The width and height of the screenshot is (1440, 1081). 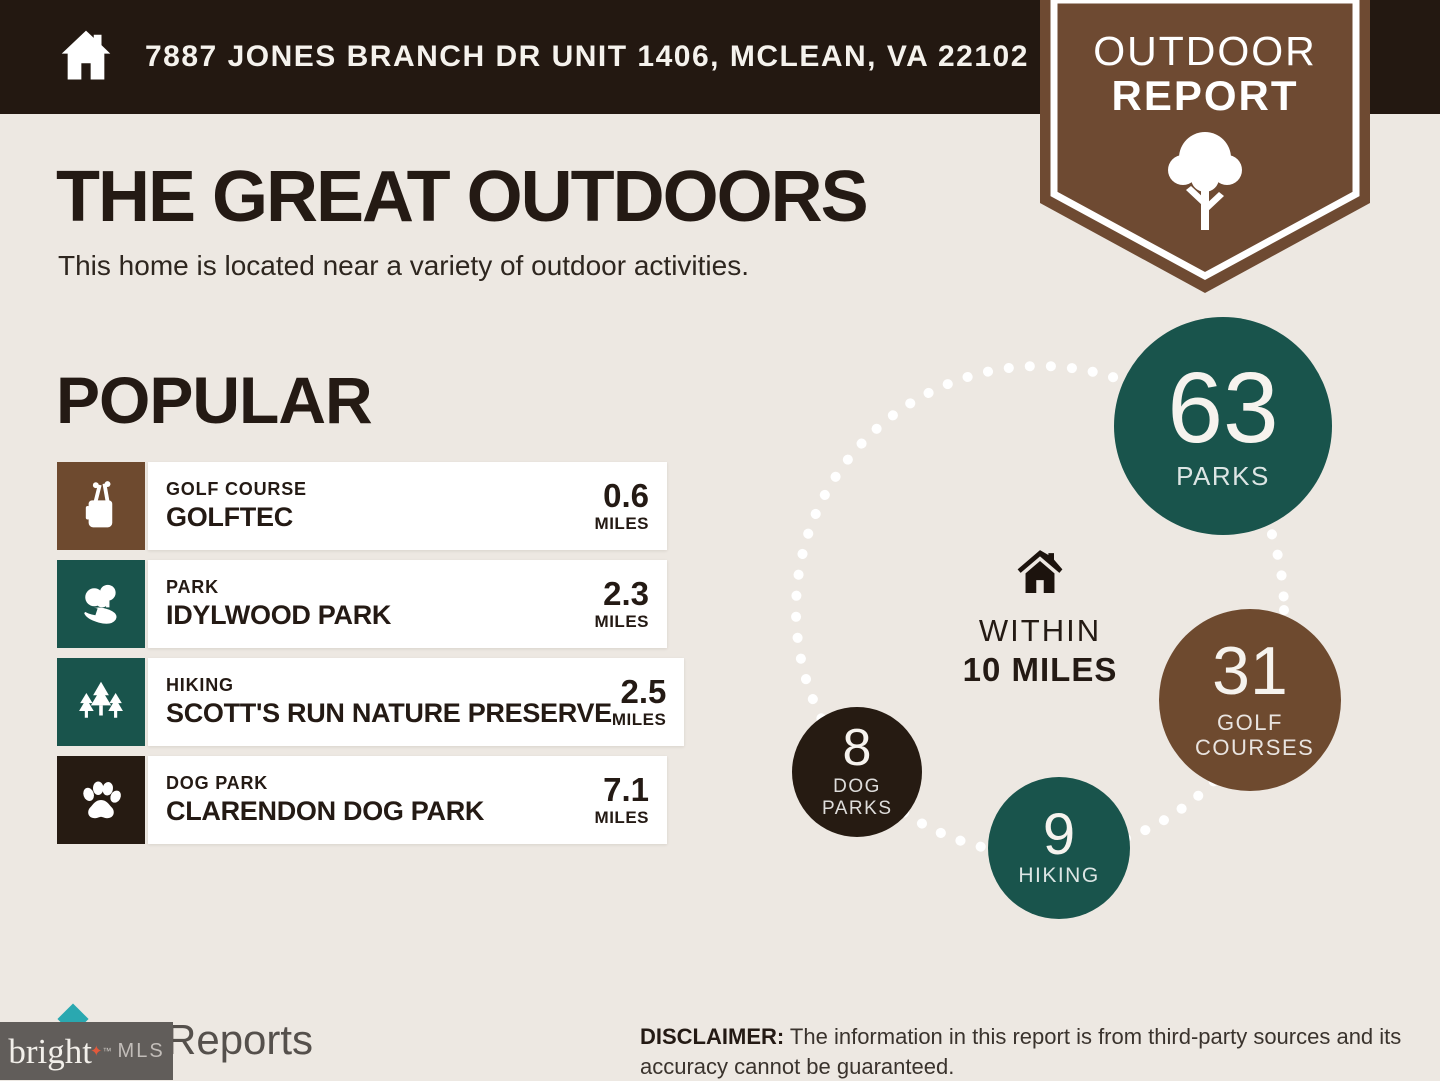 I want to click on bright-mls-logo: bright ✦ ™ MLS, so click(x=86, y=1051).